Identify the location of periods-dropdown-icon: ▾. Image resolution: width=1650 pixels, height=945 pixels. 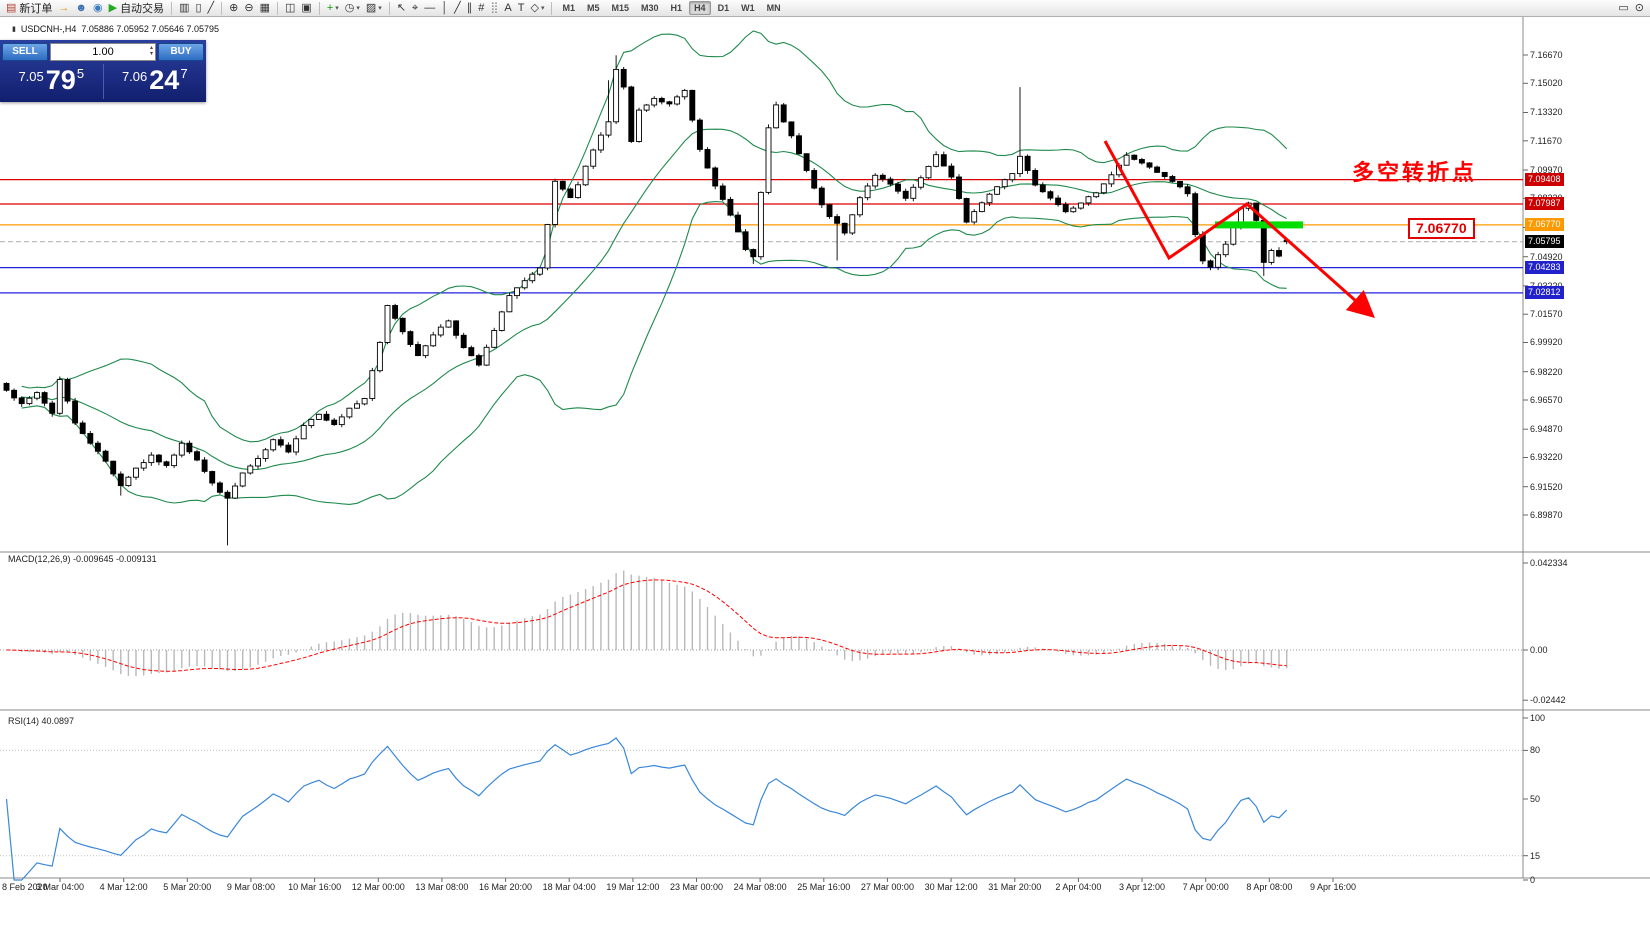
(358, 8).